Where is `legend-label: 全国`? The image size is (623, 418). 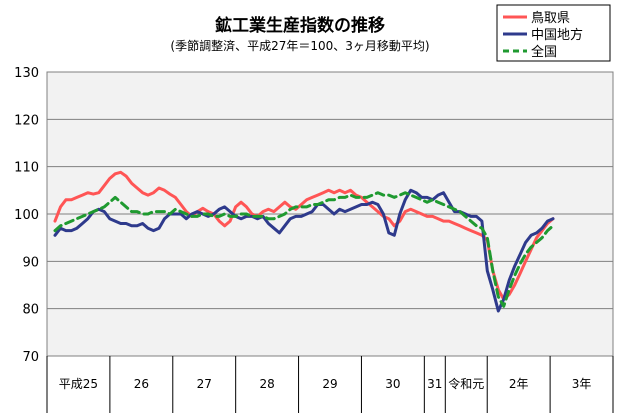
legend-label: 全国 is located at coordinates (544, 52).